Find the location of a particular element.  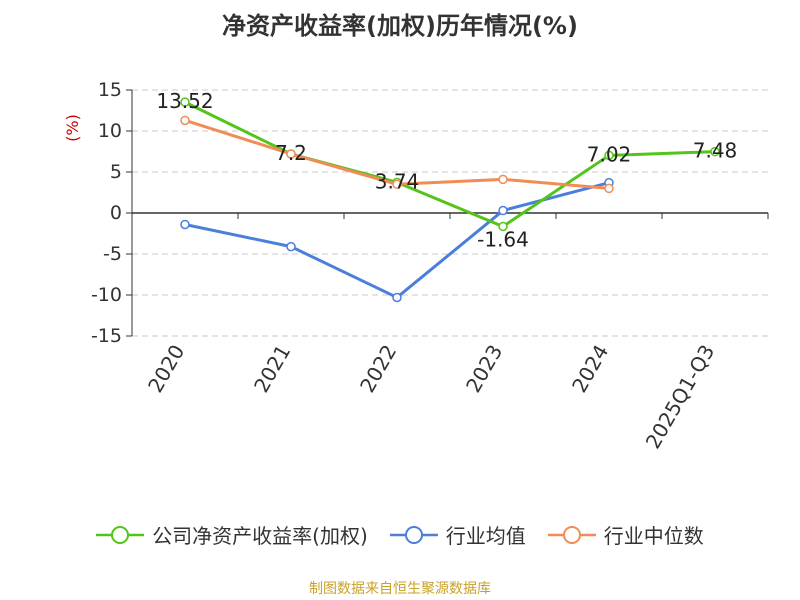

legend: 公司净资产收益率(加权) 行业均值 行业中位数 is located at coordinates (400, 534).